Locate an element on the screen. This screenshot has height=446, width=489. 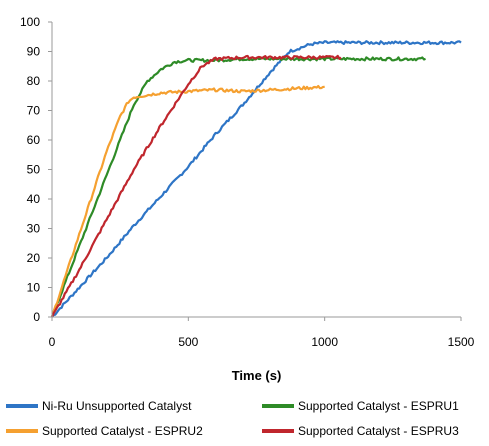
x-axis-ticks: 0 500 1000 1500 is located at coordinates (262, 333).